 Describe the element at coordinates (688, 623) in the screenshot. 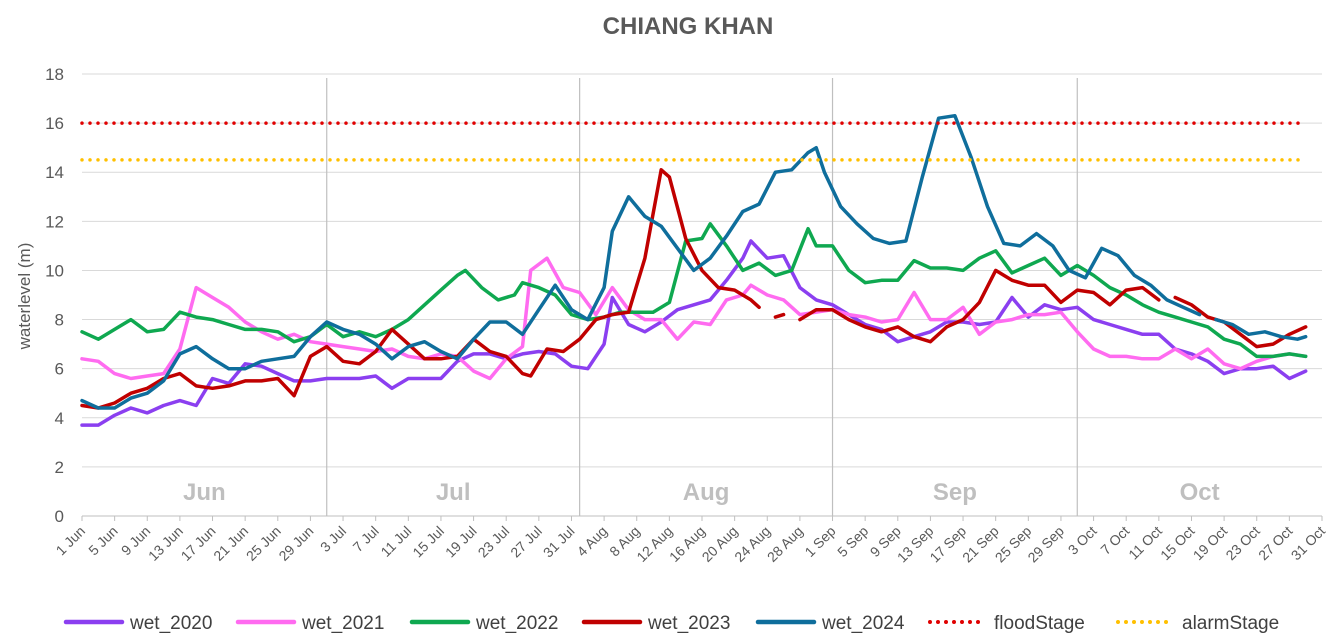

I see `legend-label: wet_2023` at that location.